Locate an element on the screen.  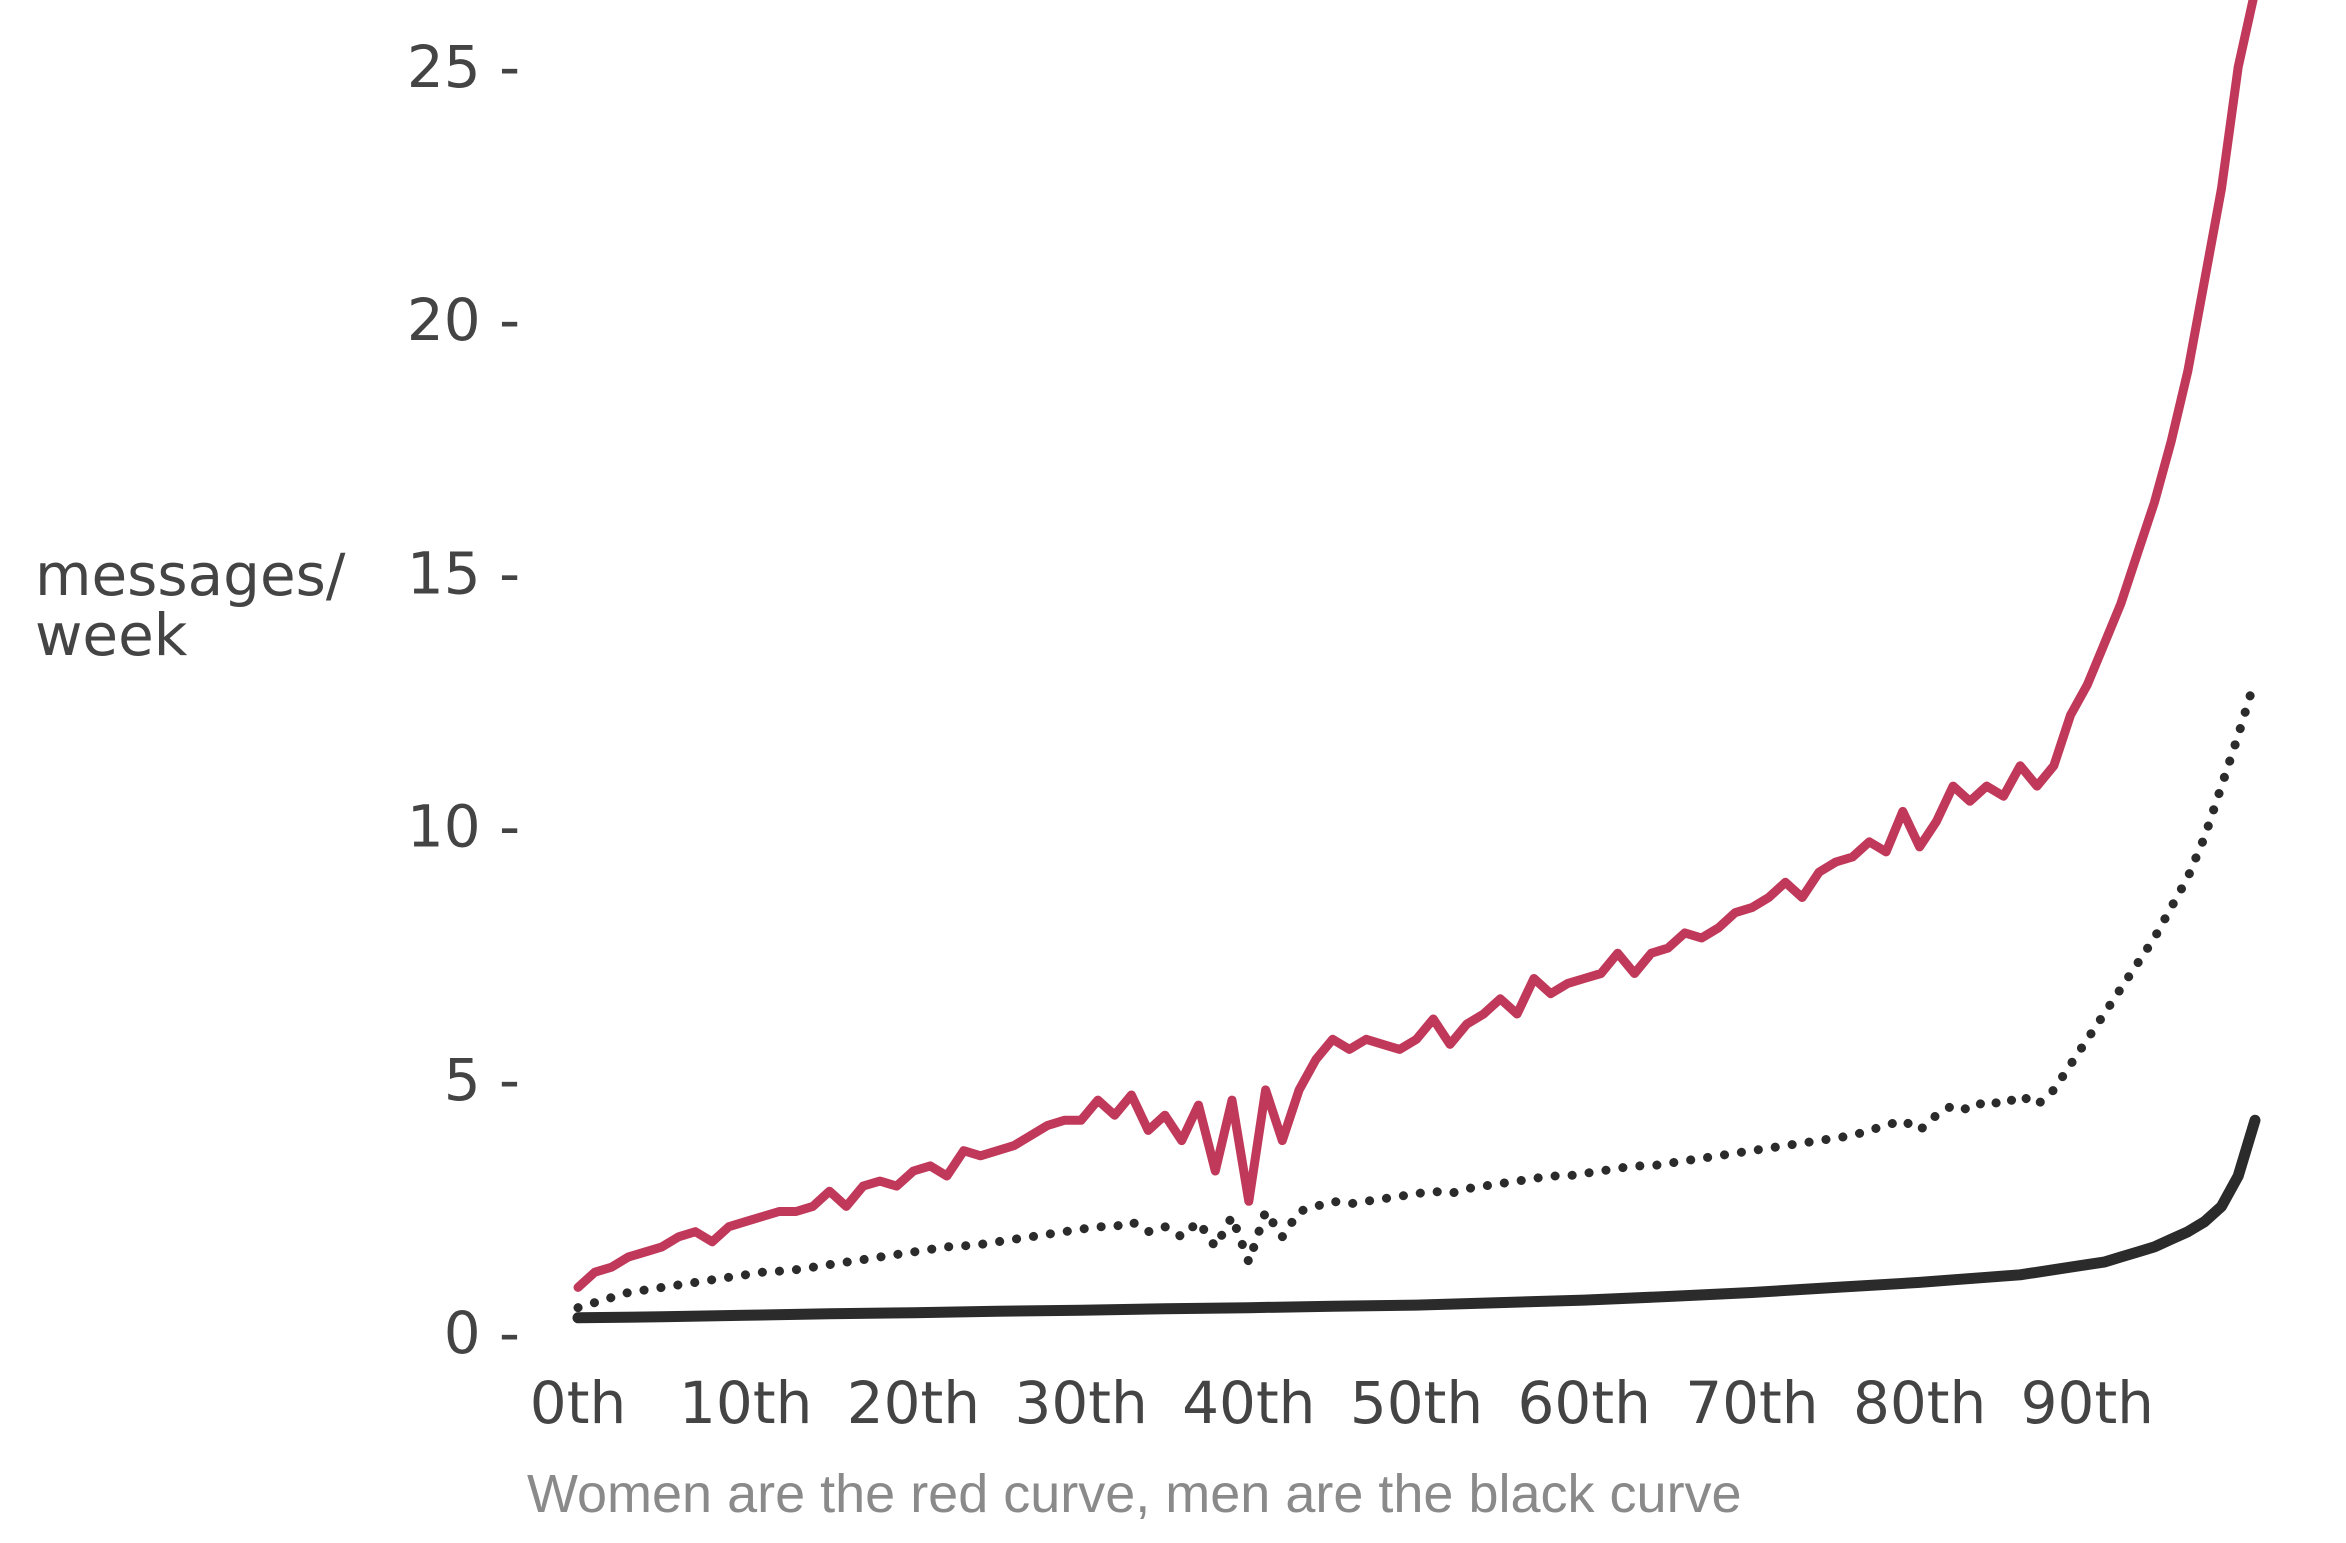
x-tick-label-90th: 90th is located at coordinates (2087, 1403).